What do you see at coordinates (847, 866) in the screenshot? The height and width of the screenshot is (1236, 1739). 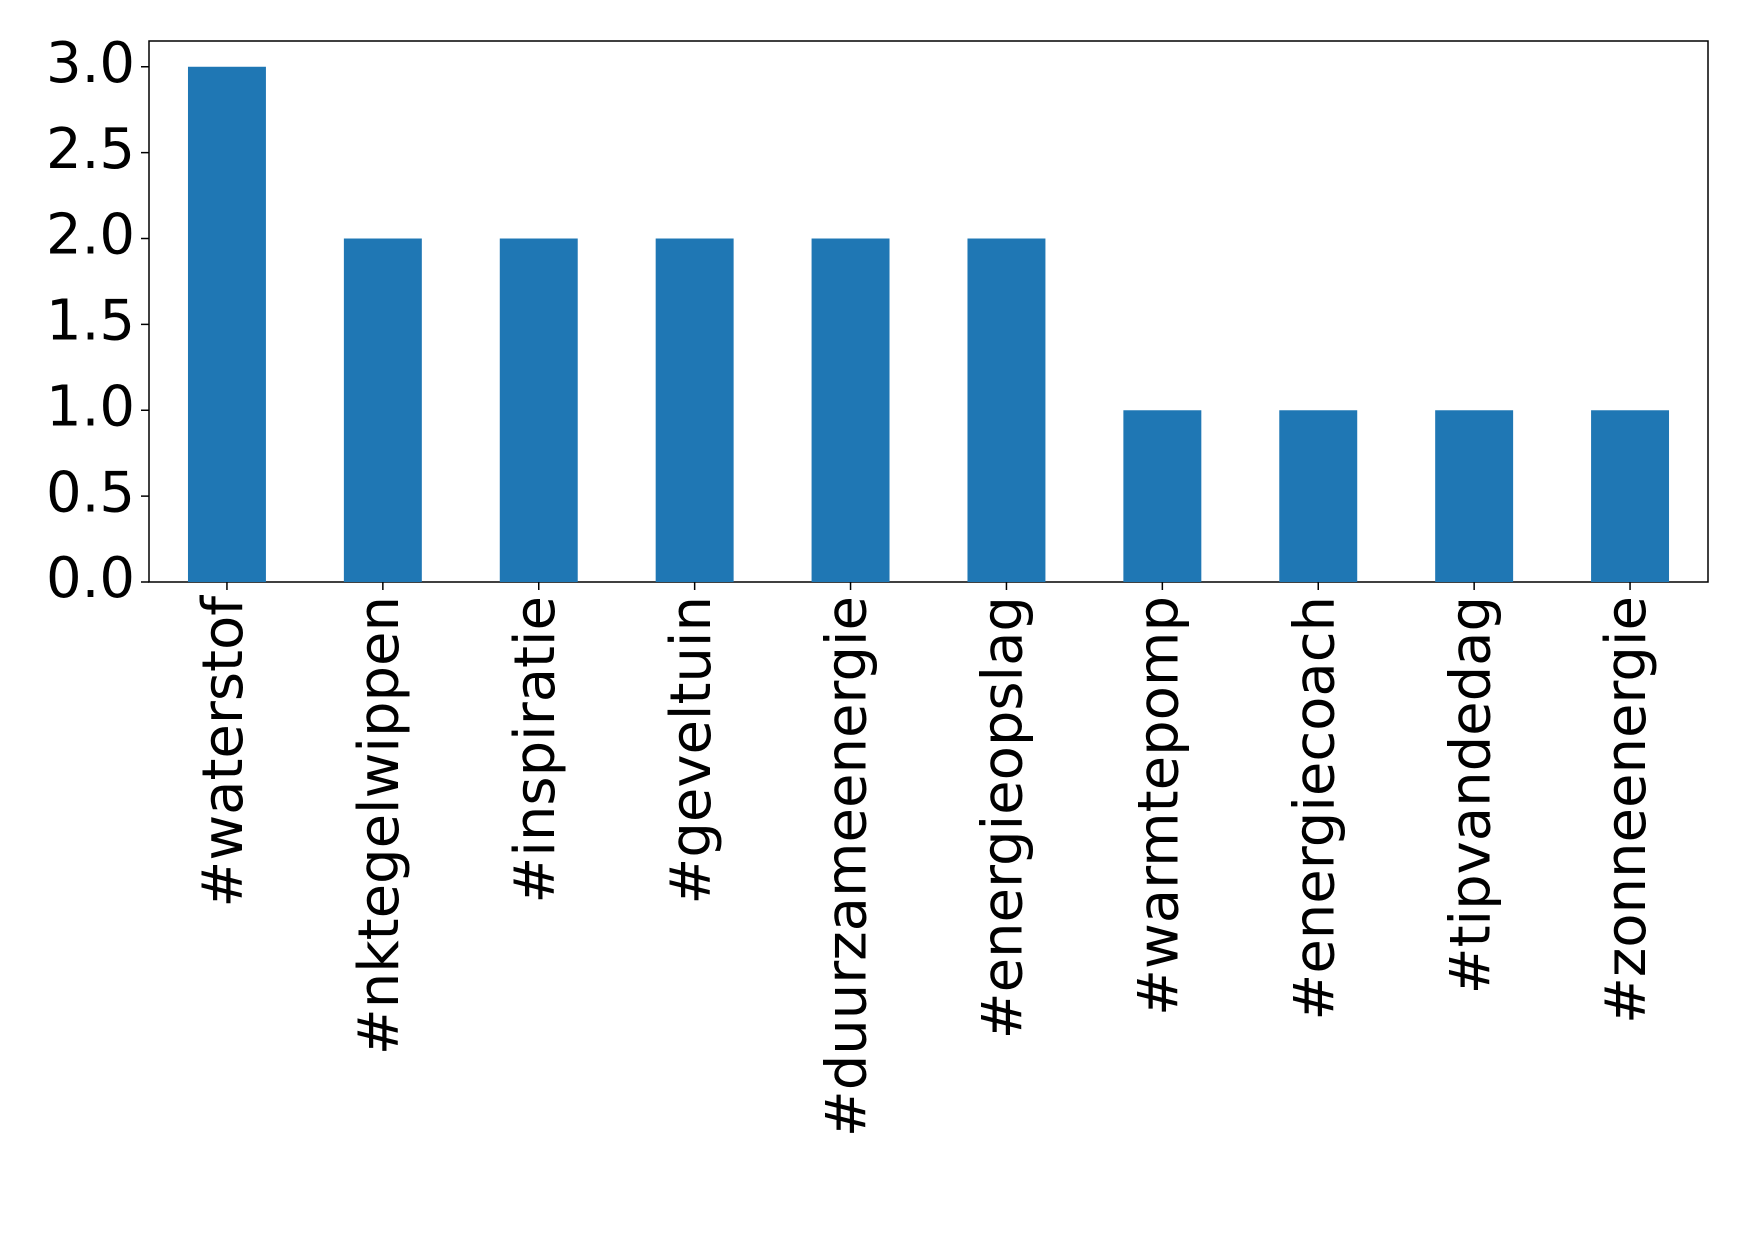 I see `x-tick-label: #duurzameenergie` at bounding box center [847, 866].